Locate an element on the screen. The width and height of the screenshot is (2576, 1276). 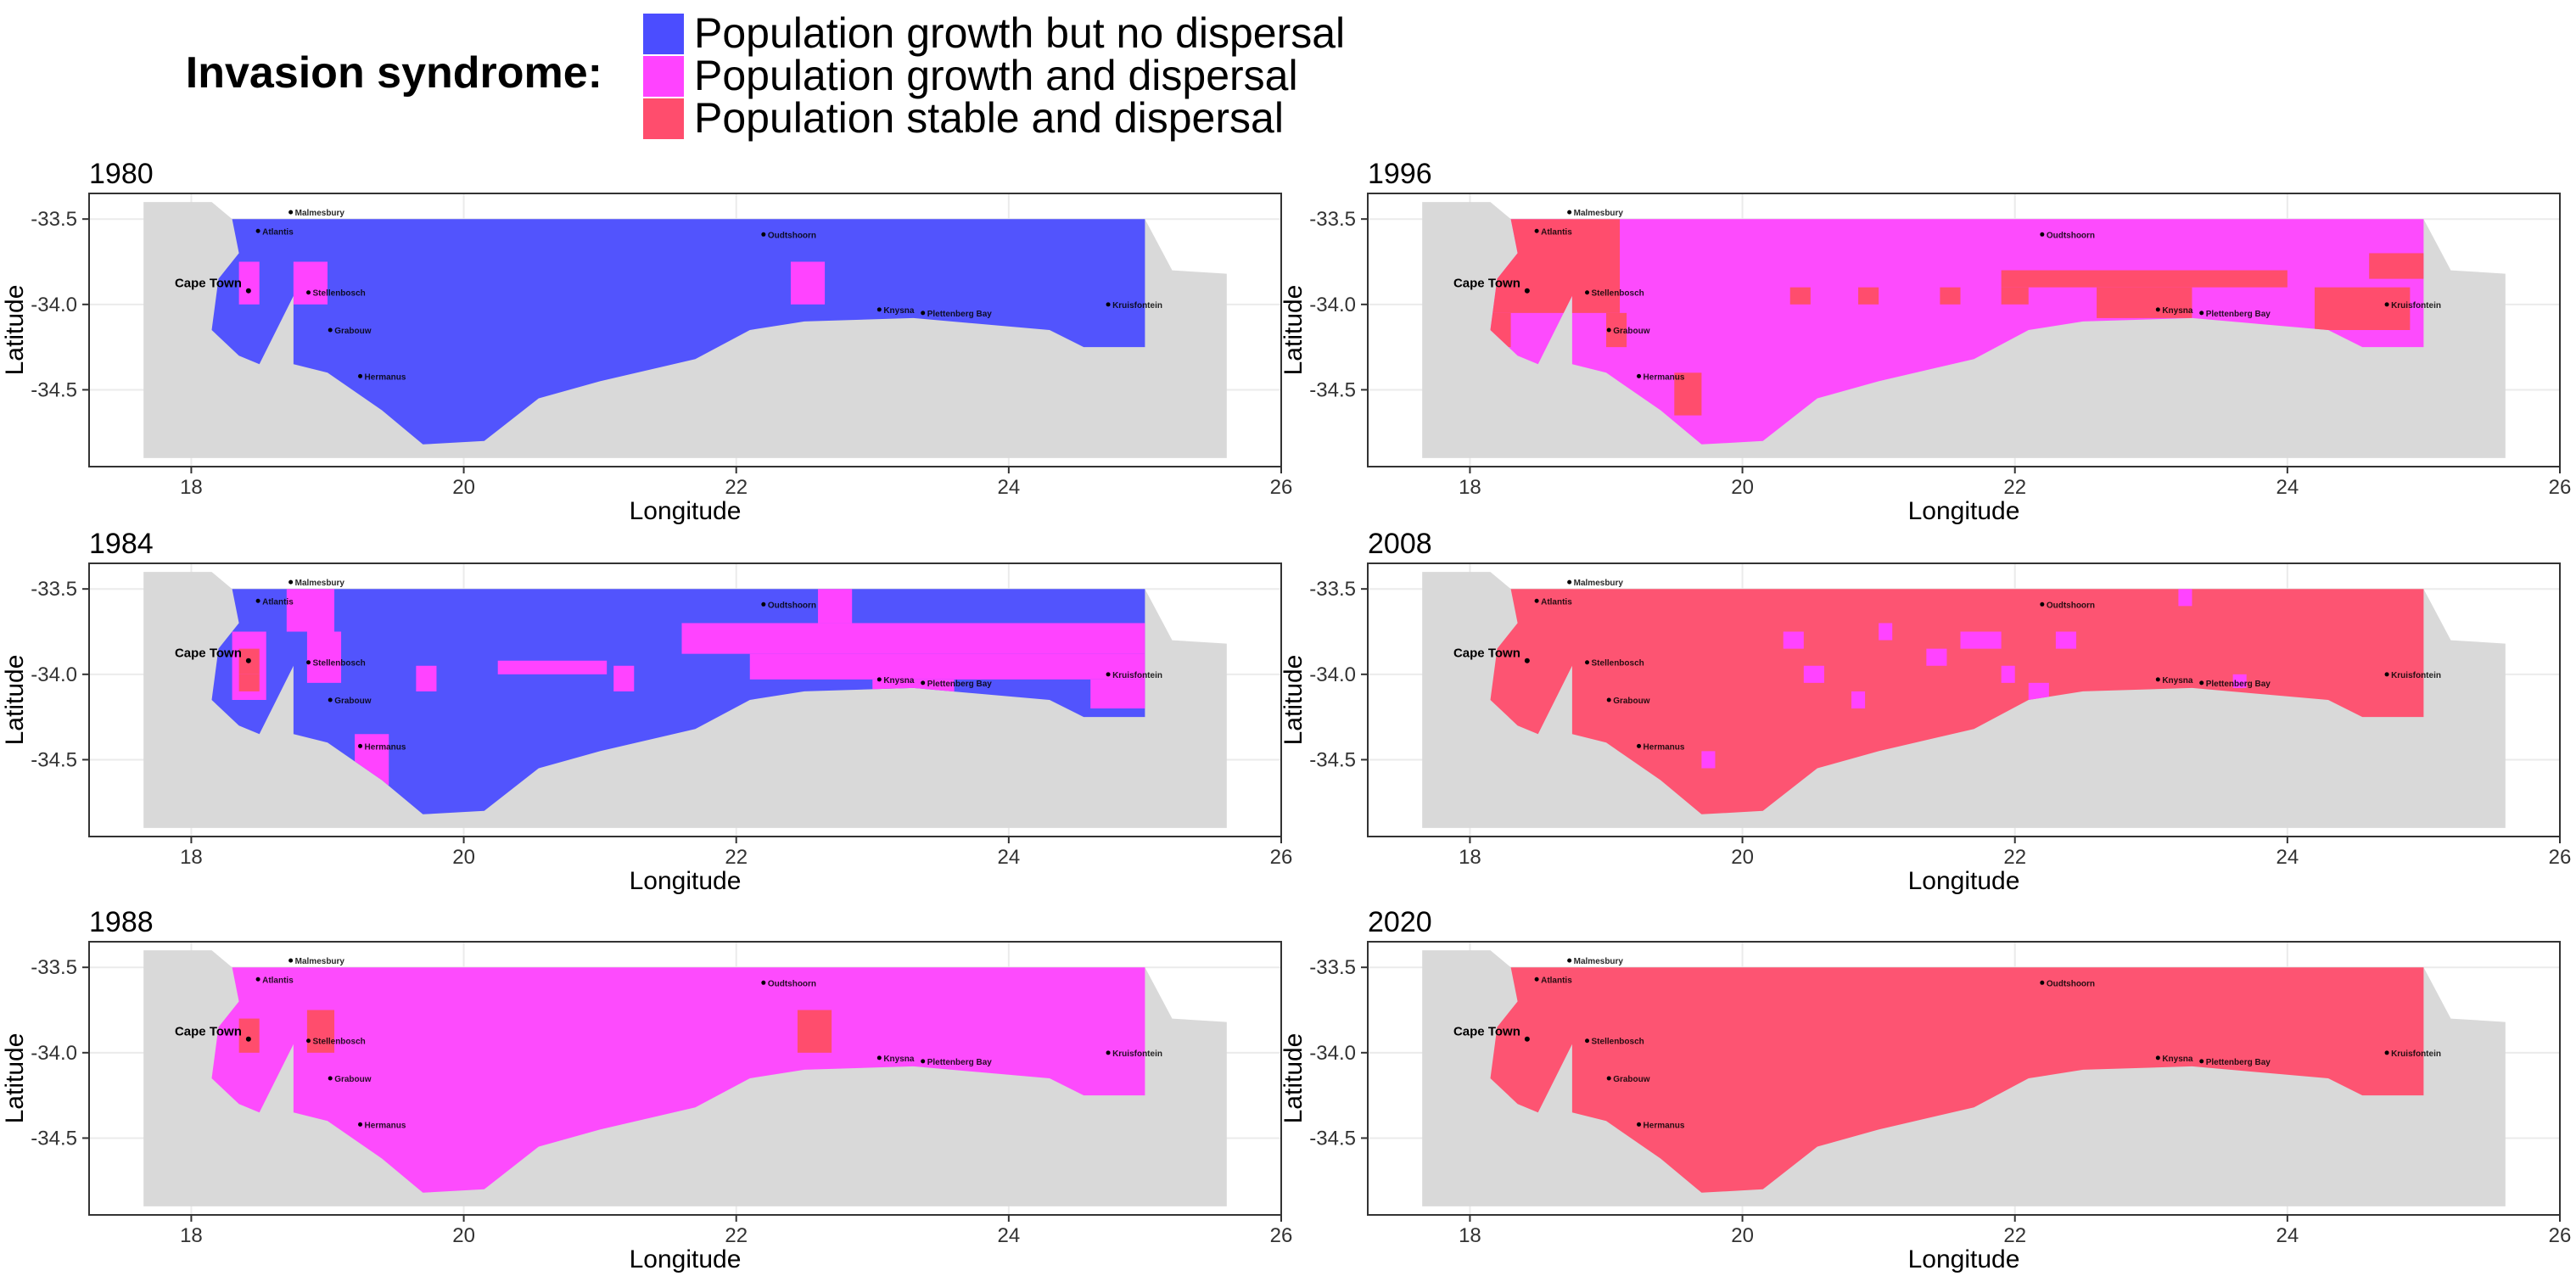
town-label: Grabouw is located at coordinates (353, 331).